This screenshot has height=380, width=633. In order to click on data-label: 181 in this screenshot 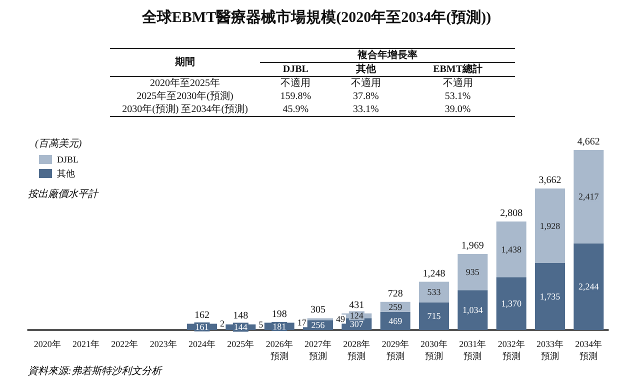, I will do `click(279, 327)`.